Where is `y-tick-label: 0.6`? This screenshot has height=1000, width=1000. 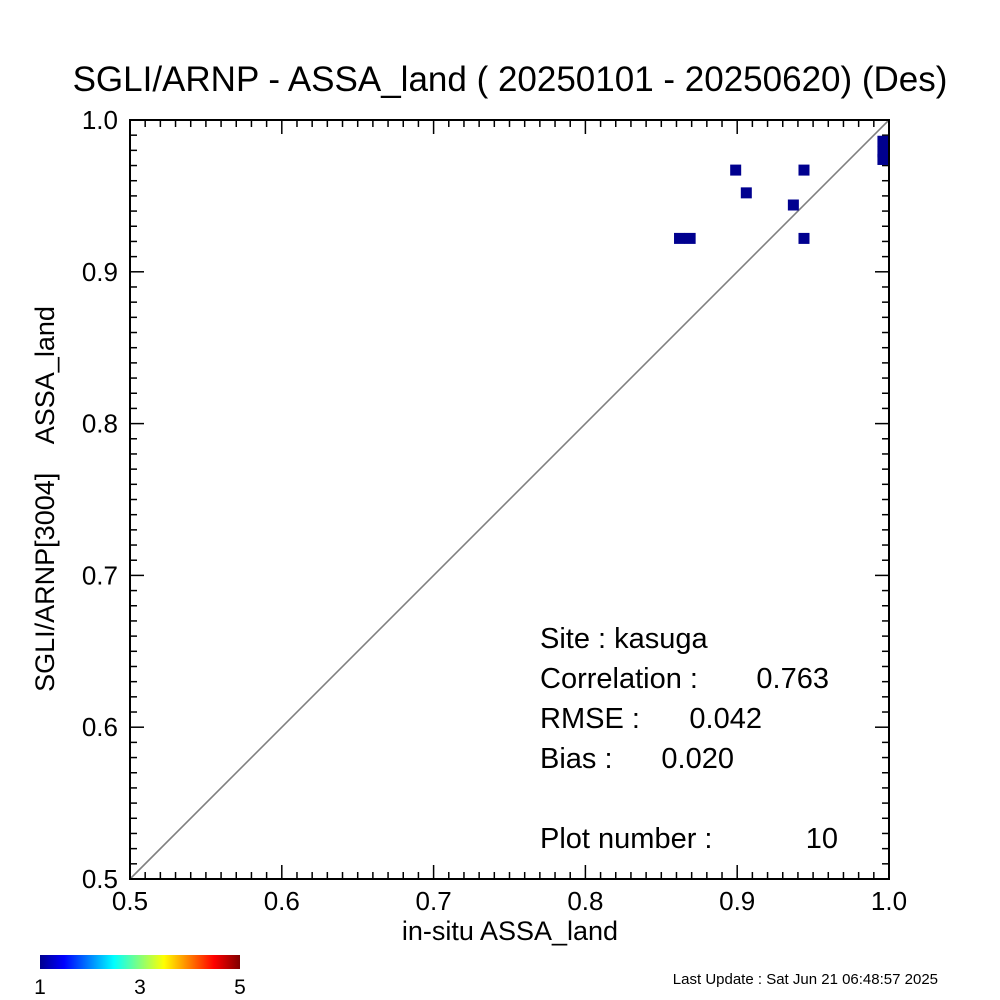
y-tick-label: 0.6 is located at coordinates (100, 727).